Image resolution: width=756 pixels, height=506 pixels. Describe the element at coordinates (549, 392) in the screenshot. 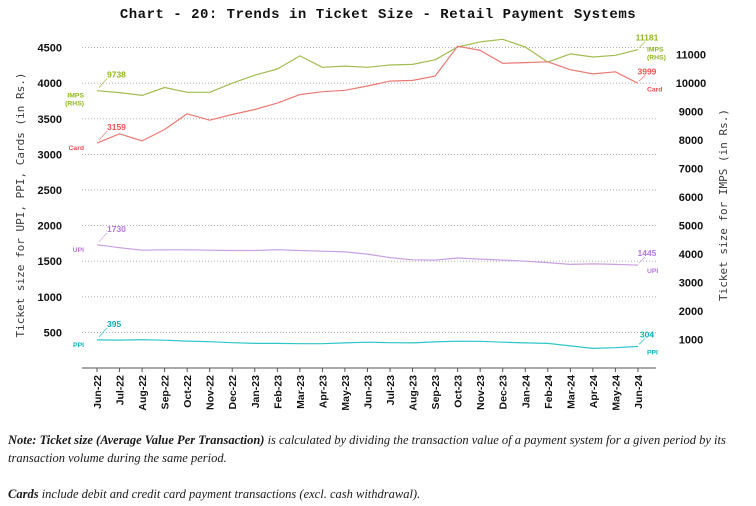

I see `x-axis-tick-label: Feb-24` at that location.